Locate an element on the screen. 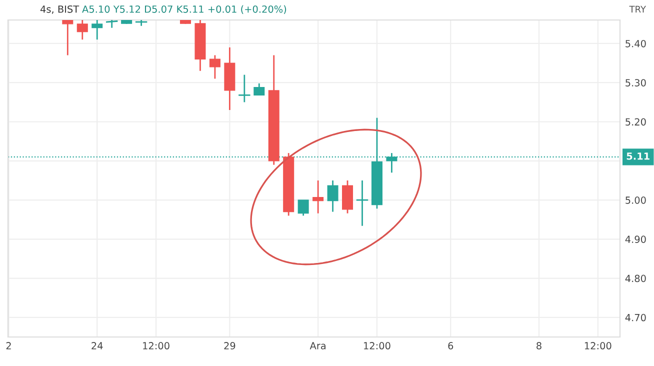  chart-subtitle: A5.10 Y5.12 D5.07 K5.11 +0.01 (+0.20%) is located at coordinates (184, 9).